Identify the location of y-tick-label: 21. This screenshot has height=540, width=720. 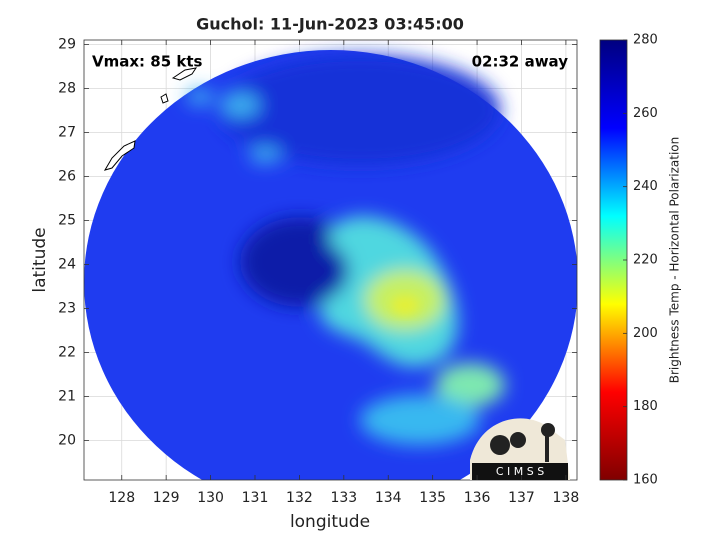
(67, 396).